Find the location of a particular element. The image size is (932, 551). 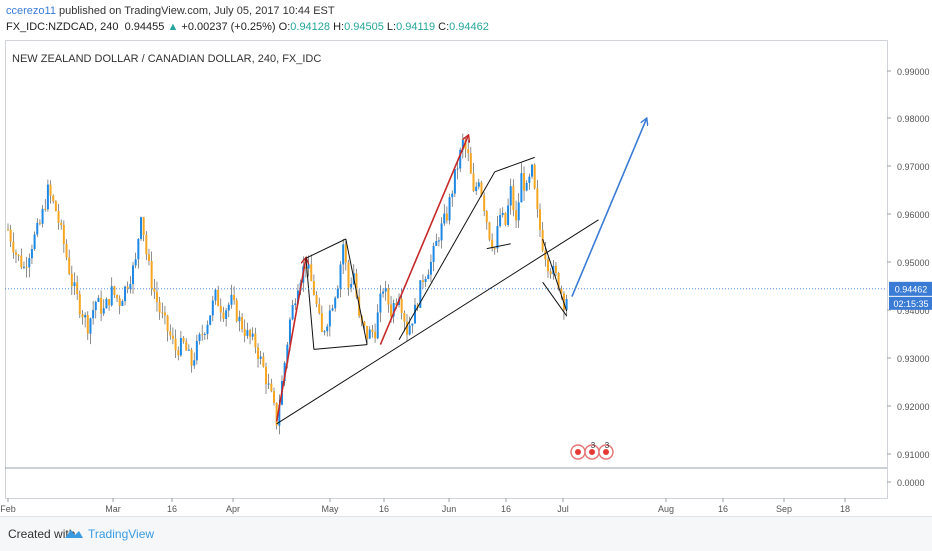

change-arrow-icon: ▲ is located at coordinates (173, 27).